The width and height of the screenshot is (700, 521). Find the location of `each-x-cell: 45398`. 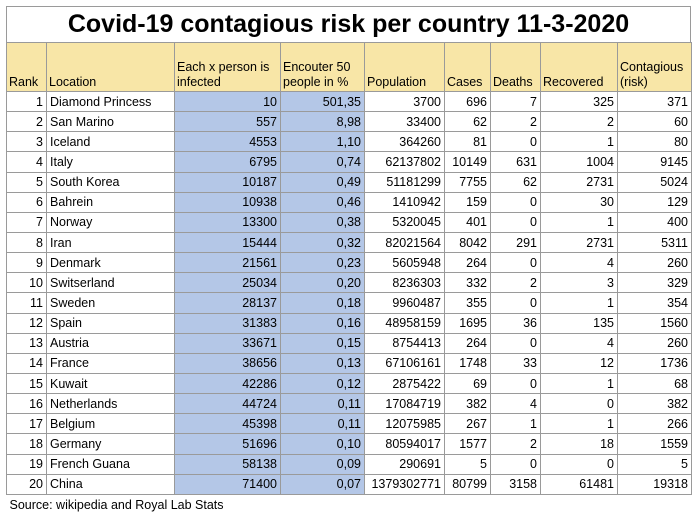

each-x-cell: 45398 is located at coordinates (227, 424).